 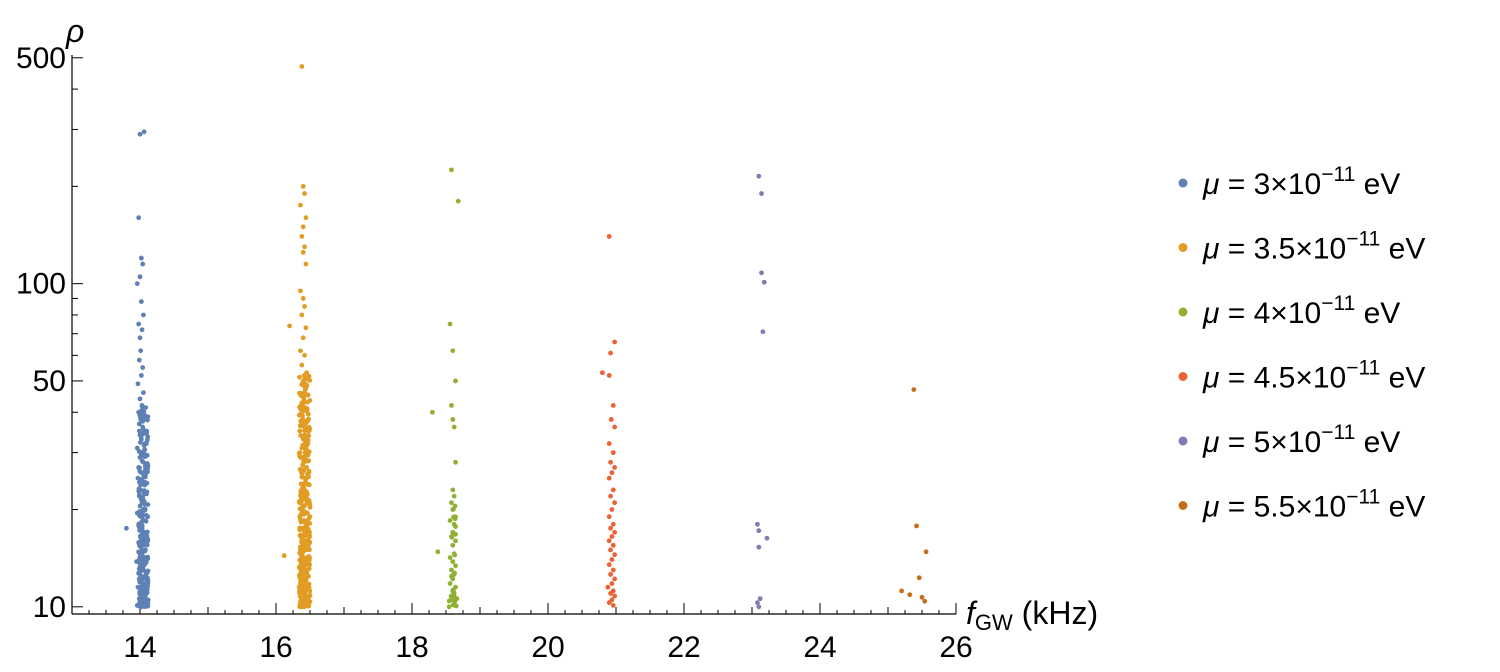 I want to click on series-1-points, so click(x=137, y=369).